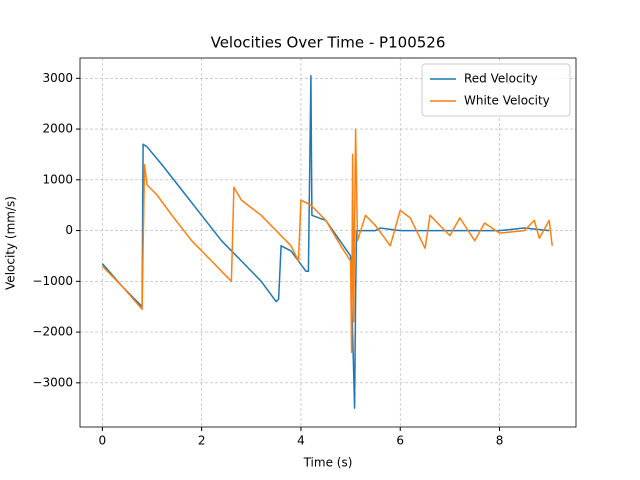 The height and width of the screenshot is (480, 640). Describe the element at coordinates (103, 441) in the screenshot. I see `x-tick-label: 0` at that location.